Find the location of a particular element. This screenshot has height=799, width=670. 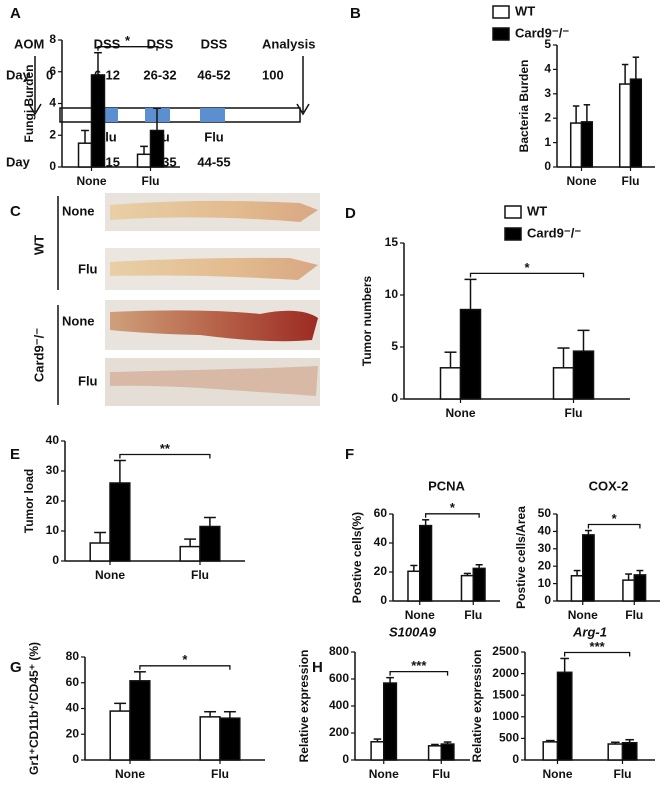

y-tick-label: 2 is located at coordinates (52, 134).